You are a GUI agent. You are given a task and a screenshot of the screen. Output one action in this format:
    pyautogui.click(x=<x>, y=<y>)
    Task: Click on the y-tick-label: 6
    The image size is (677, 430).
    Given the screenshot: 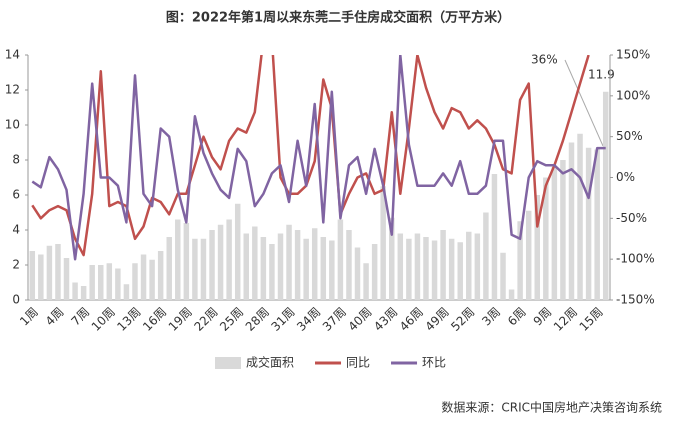 What is the action you would take?
    pyautogui.click(x=16, y=195)
    